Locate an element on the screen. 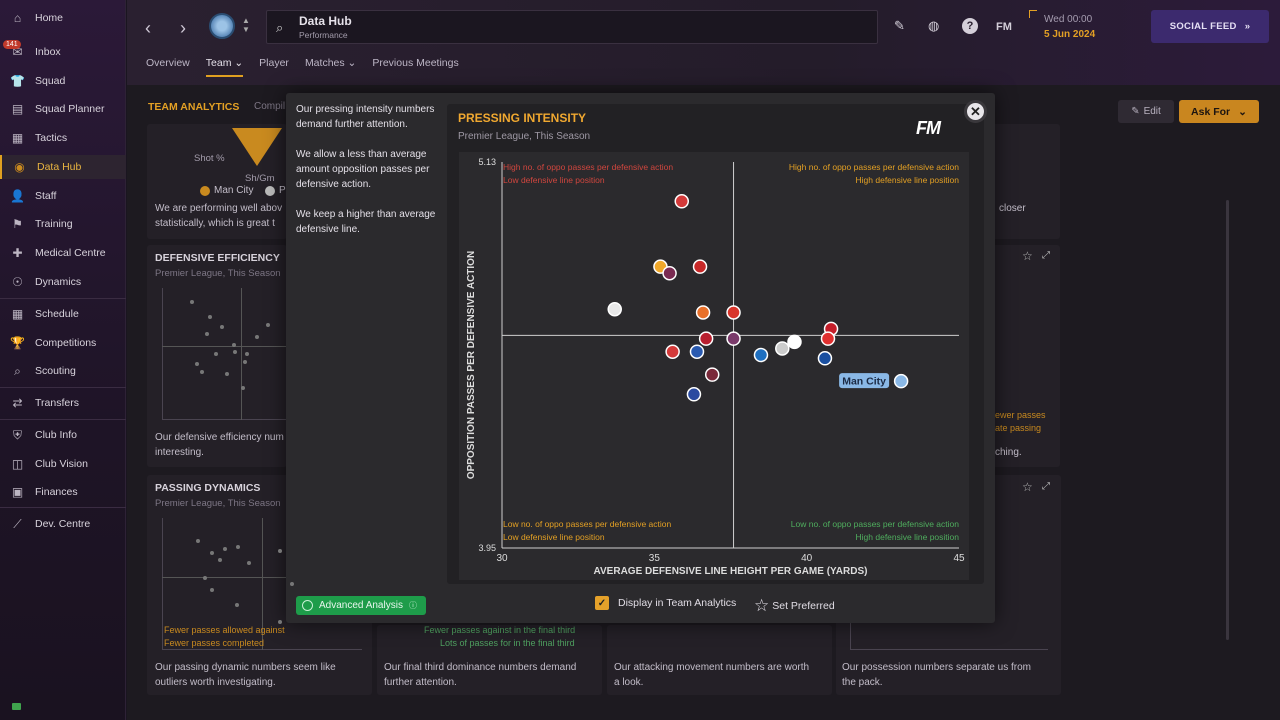  sidebar-item-label: Dynamics is located at coordinates (58, 282).